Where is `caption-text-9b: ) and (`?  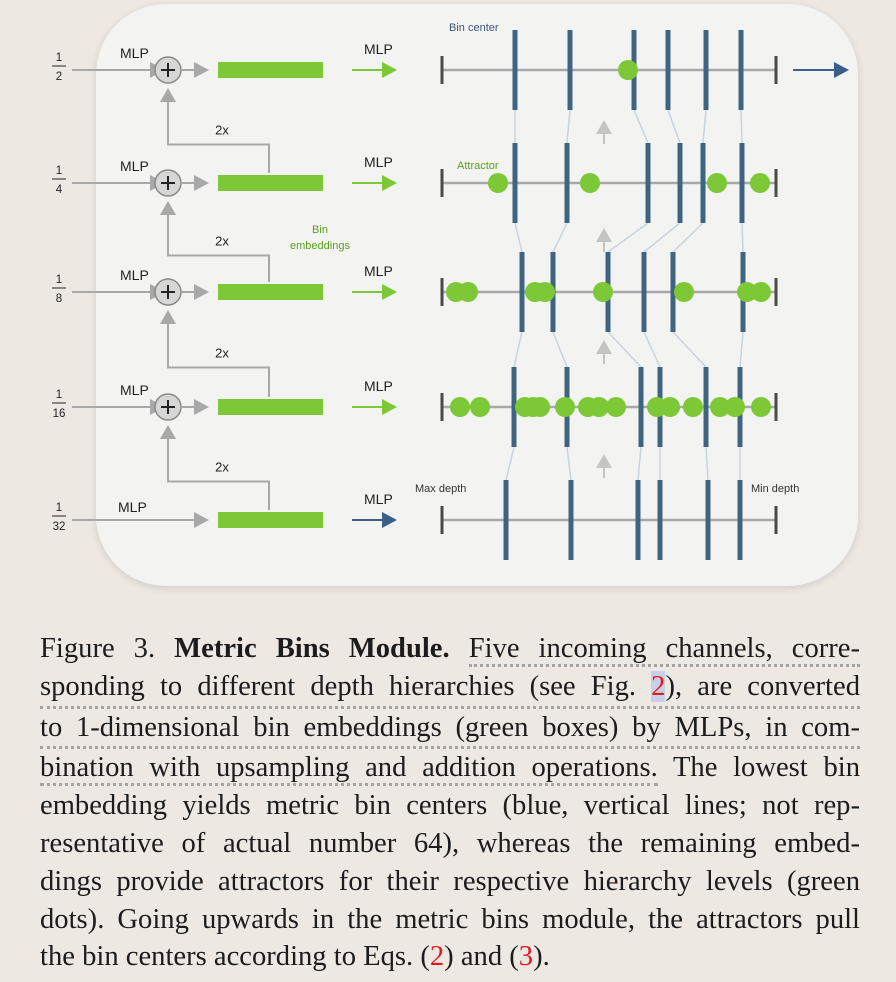 caption-text-9b: ) and ( is located at coordinates (481, 957).